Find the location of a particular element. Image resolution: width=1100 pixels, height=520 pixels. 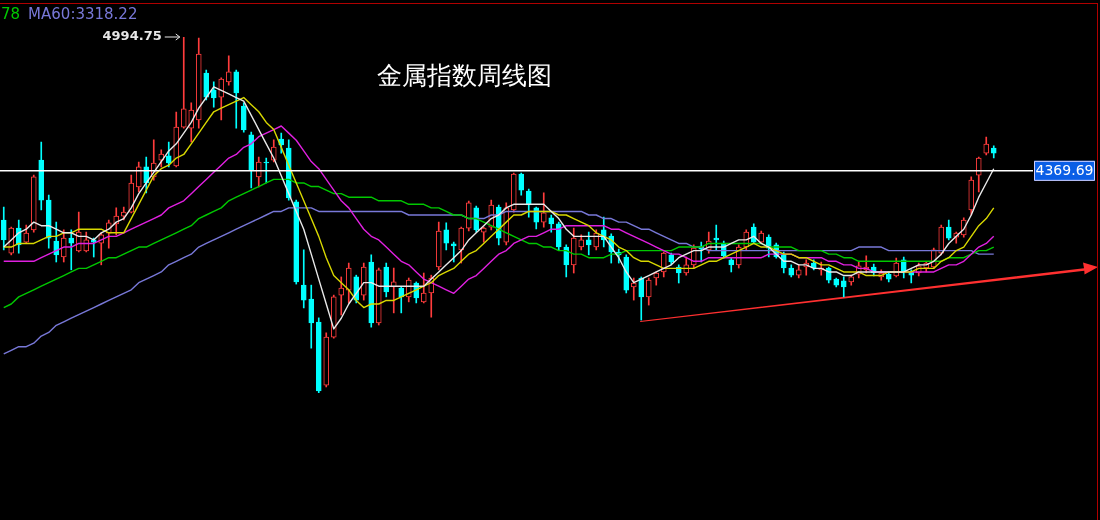

annotation: 4994.75 is located at coordinates (132, 36).